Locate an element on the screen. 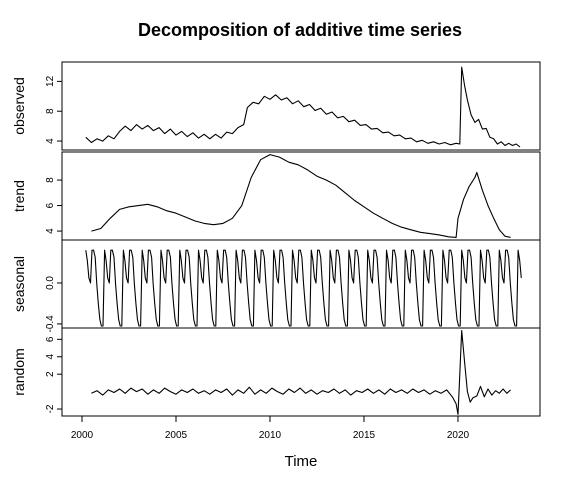 This screenshot has width=566, height=493. y-tick-label-observed: 8 is located at coordinates (50, 111).